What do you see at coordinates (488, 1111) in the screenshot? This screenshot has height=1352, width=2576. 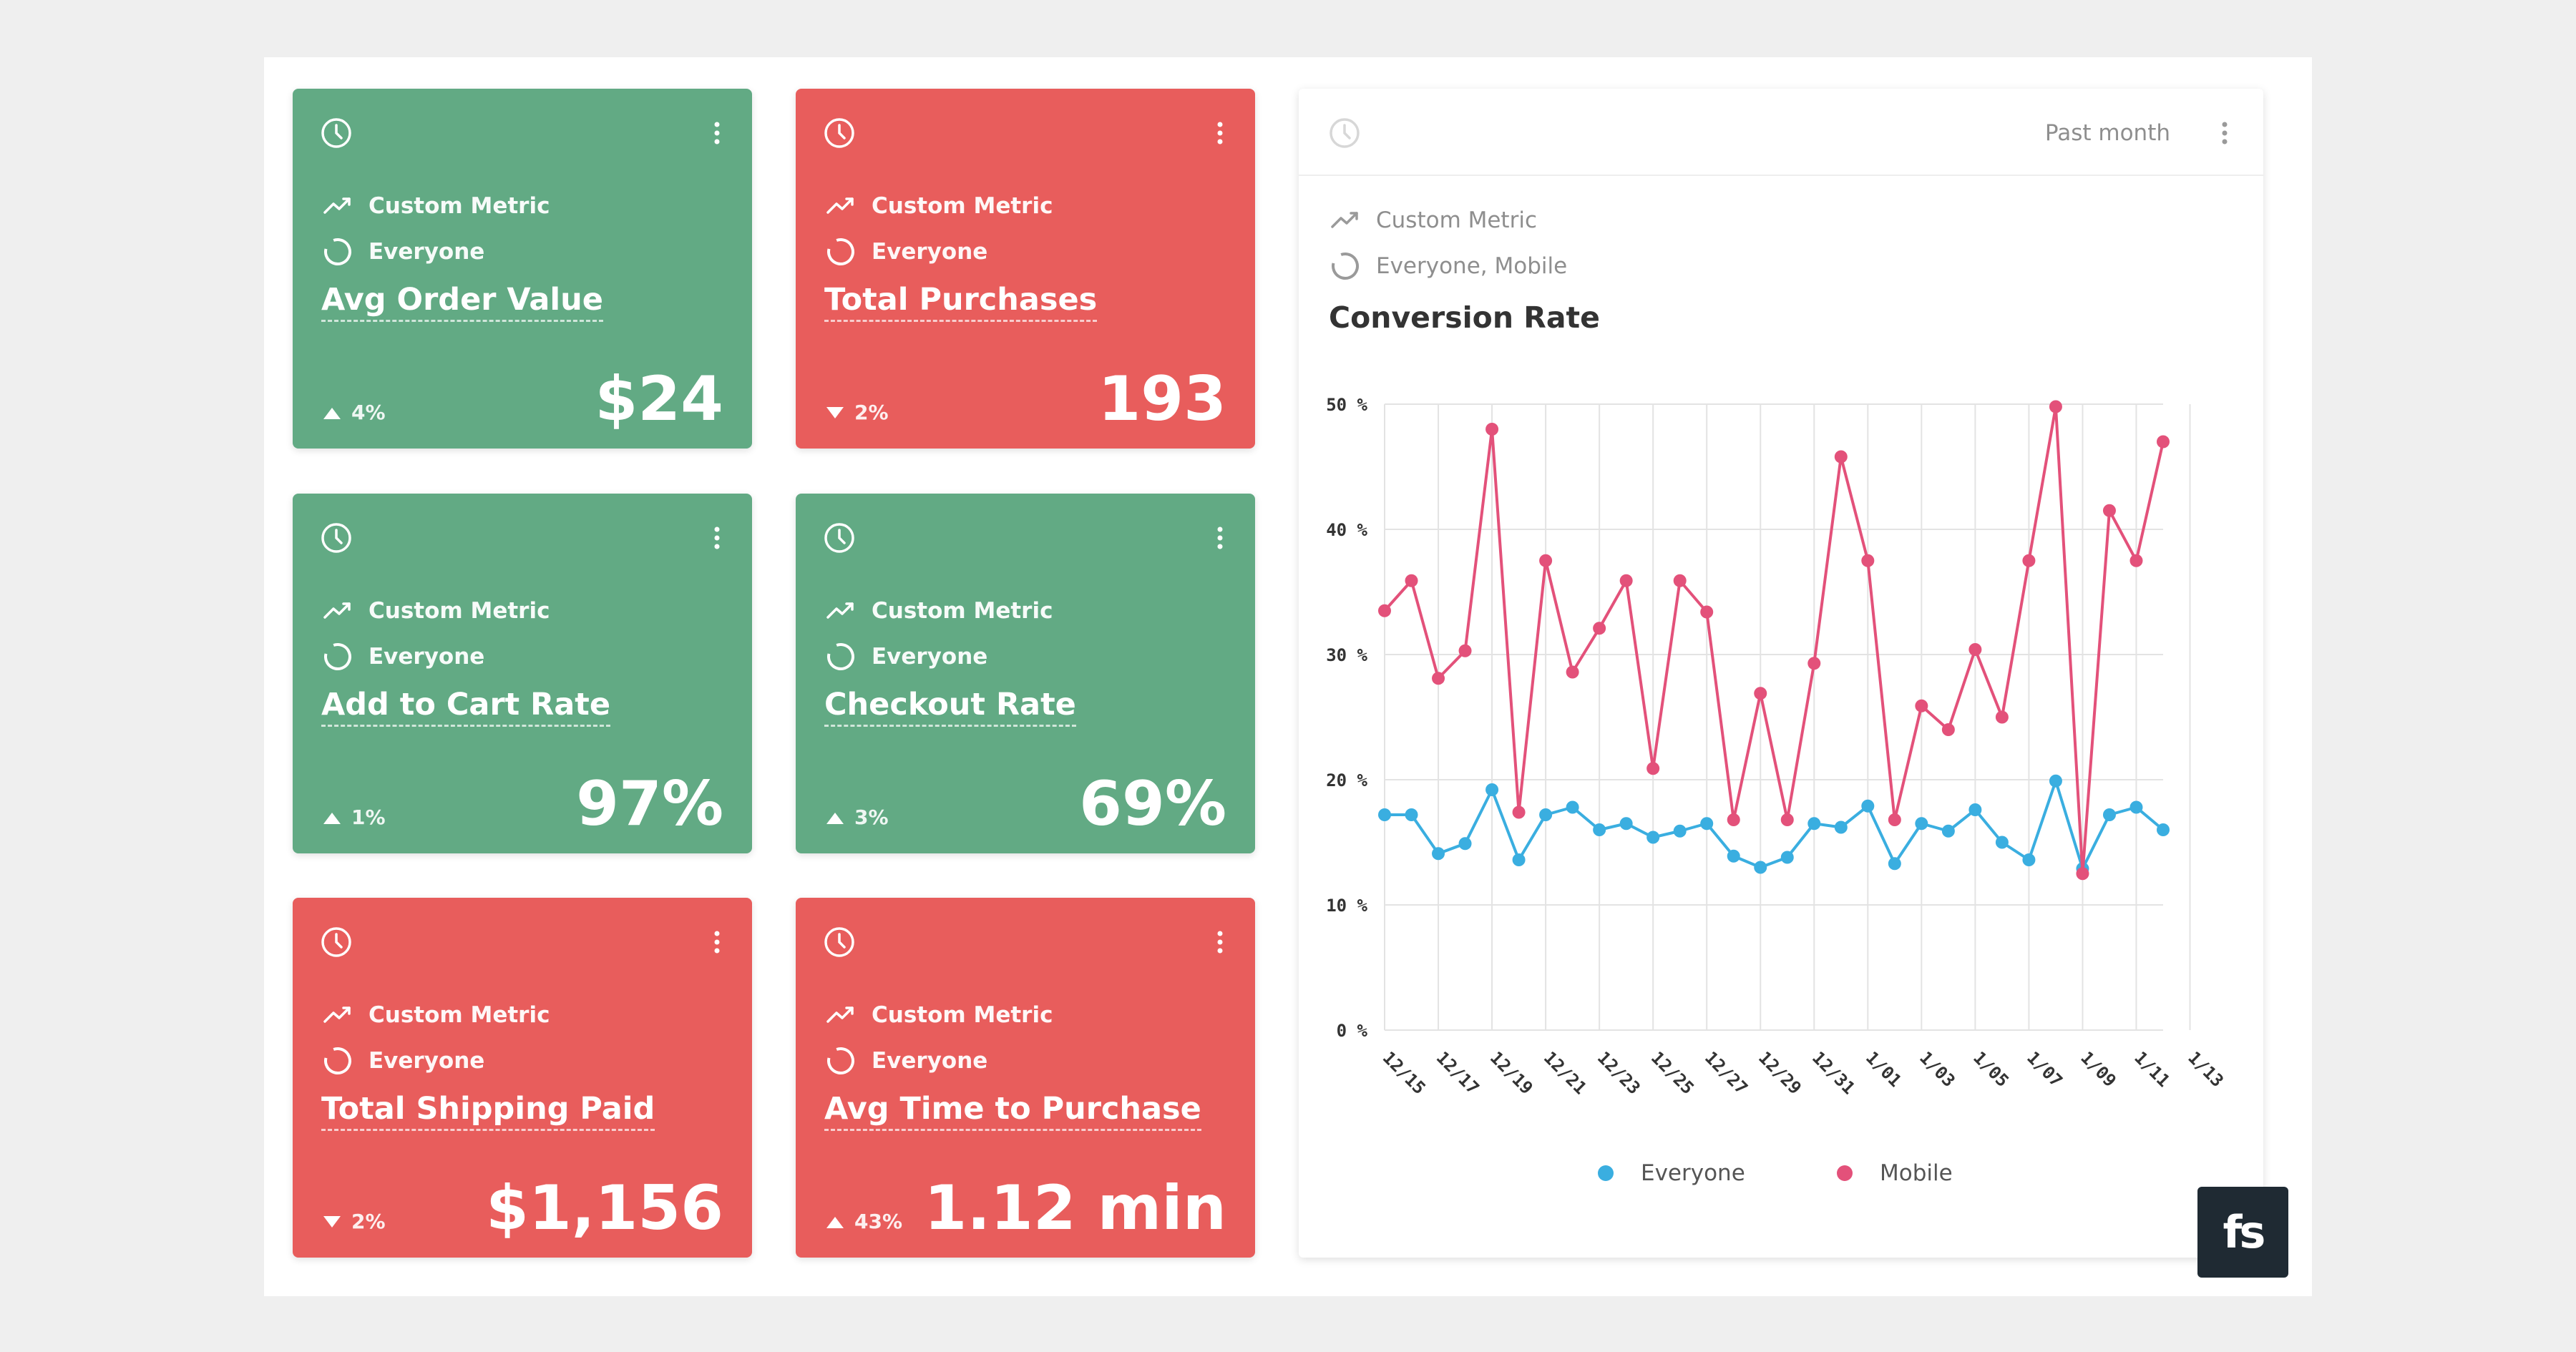 I see `metric-title: Total Shipping Paid` at bounding box center [488, 1111].